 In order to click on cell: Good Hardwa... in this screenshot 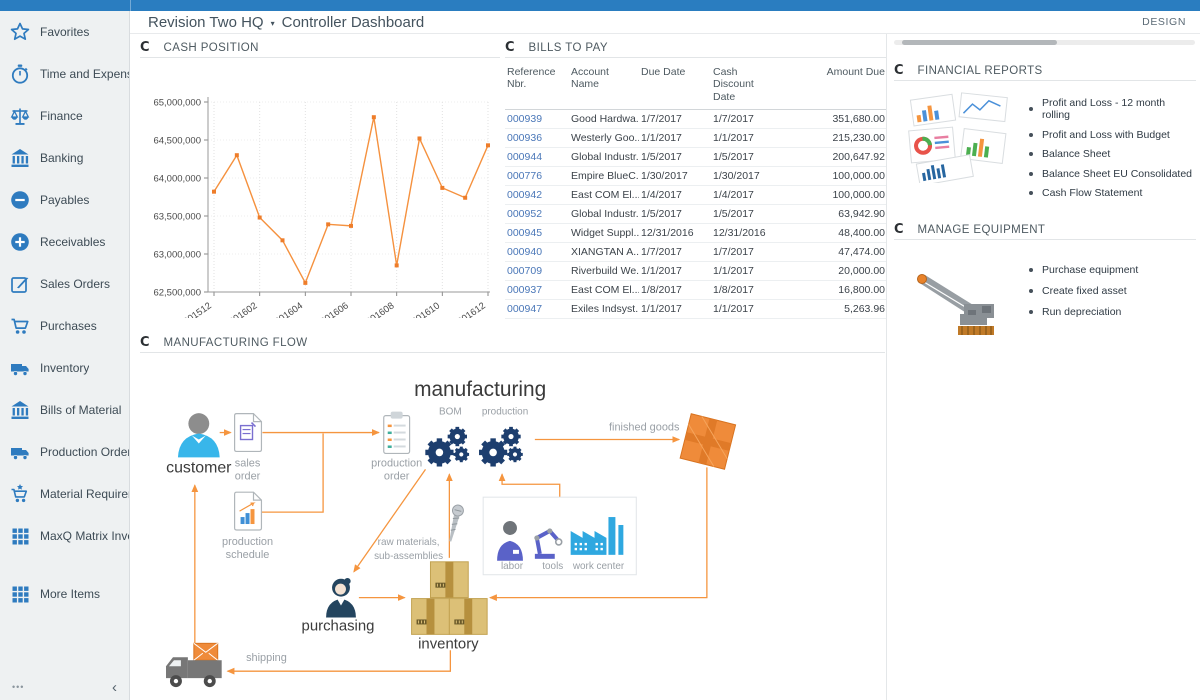, I will do `click(604, 119)`.